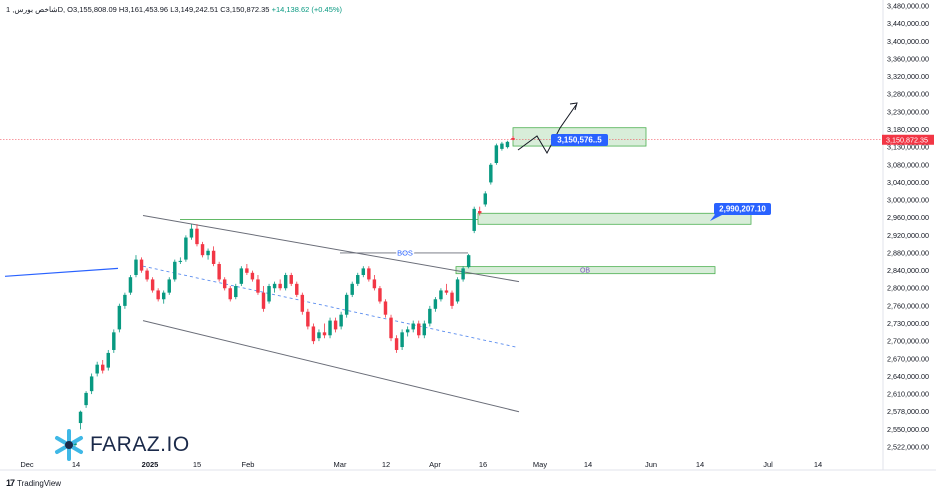  I want to click on level-price-label-text: 2,990,207.10, so click(742, 209).